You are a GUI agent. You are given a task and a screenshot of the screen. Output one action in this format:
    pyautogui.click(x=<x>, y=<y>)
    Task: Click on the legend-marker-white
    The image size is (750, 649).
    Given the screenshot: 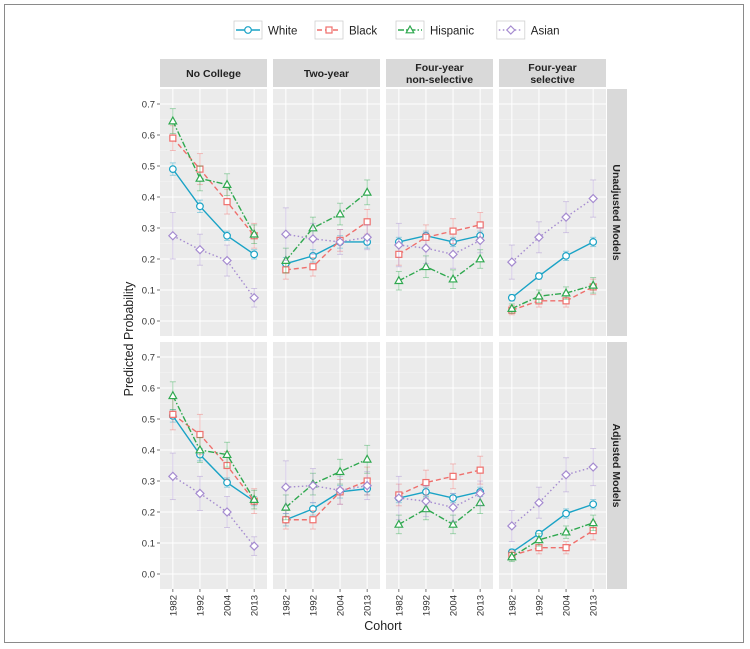 What is the action you would take?
    pyautogui.click(x=248, y=30)
    